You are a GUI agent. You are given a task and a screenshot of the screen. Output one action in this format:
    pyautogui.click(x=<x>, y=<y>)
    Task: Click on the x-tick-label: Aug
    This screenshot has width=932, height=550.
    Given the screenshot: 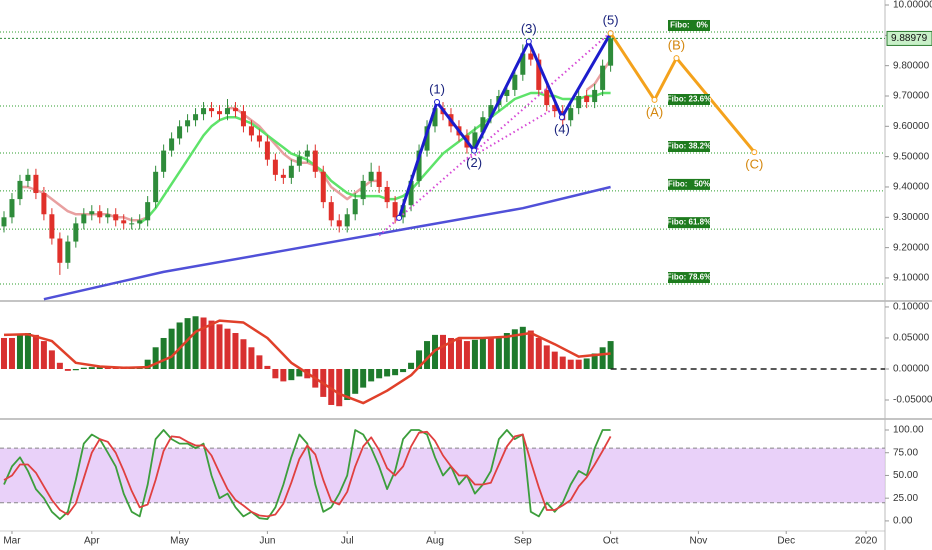 What is the action you would take?
    pyautogui.click(x=435, y=541)
    